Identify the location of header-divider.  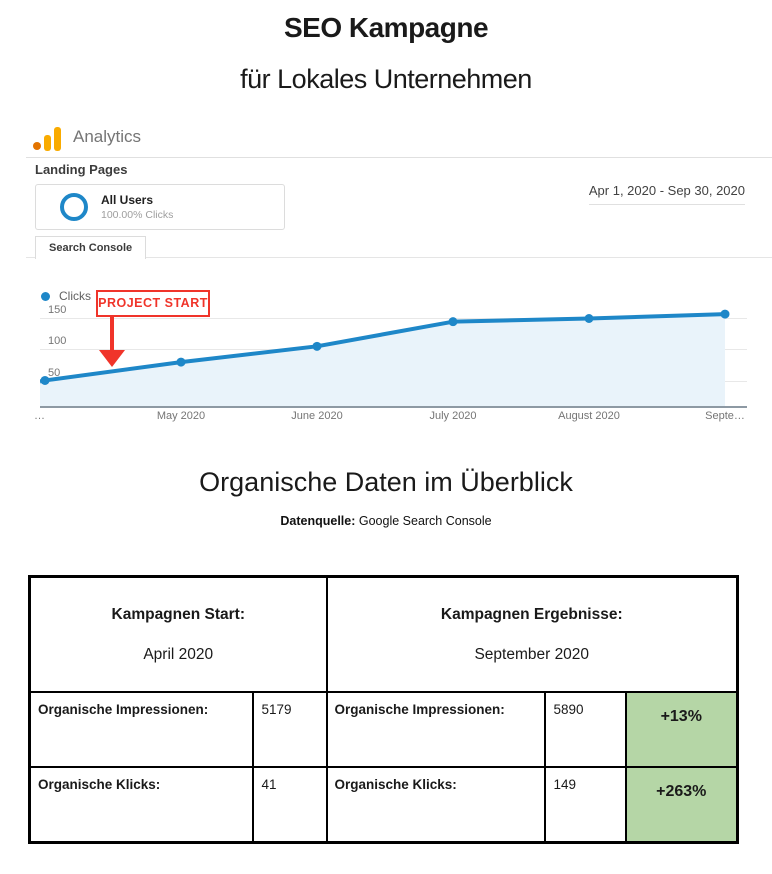
(399, 157).